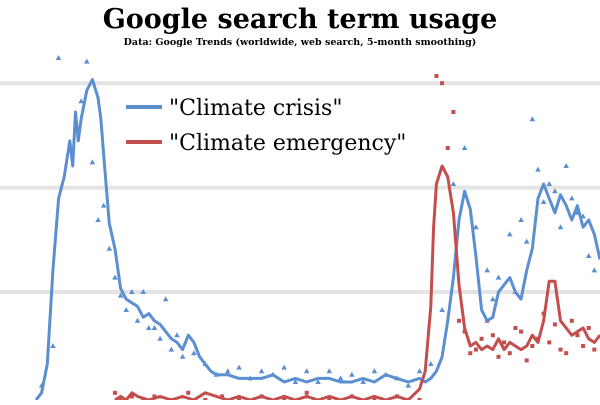  What do you see at coordinates (300, 19) in the screenshot?
I see `chart-title: Google search term usage` at bounding box center [300, 19].